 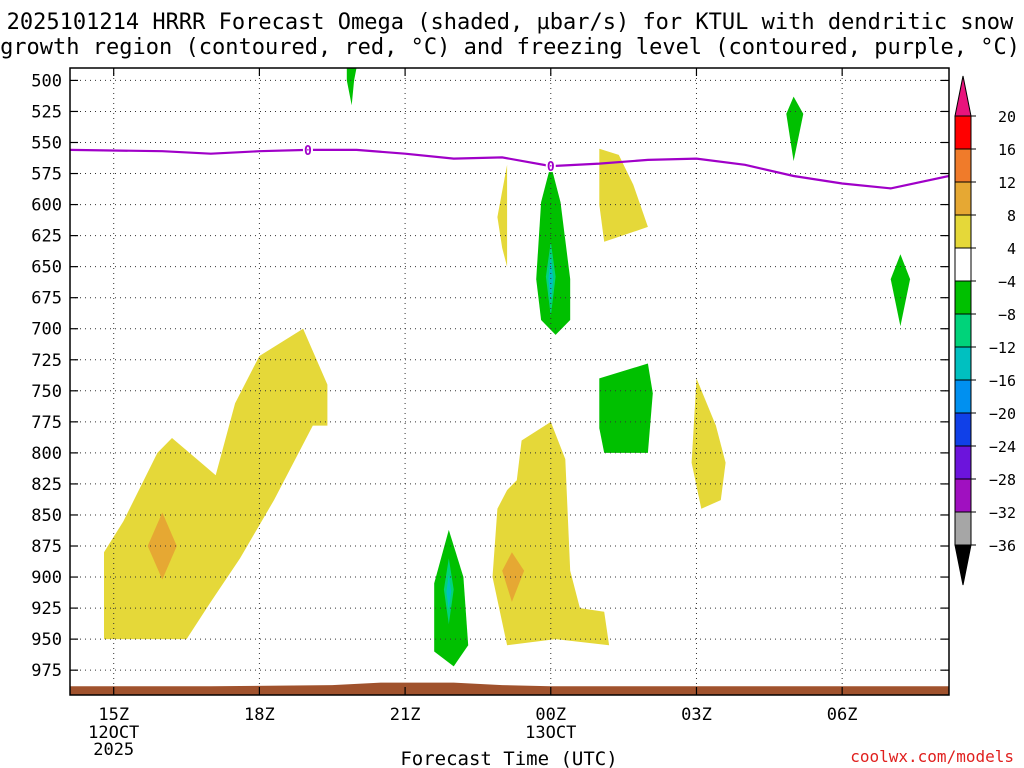 I want to click on credit-text: coolwx.com/models, so click(x=932, y=756).